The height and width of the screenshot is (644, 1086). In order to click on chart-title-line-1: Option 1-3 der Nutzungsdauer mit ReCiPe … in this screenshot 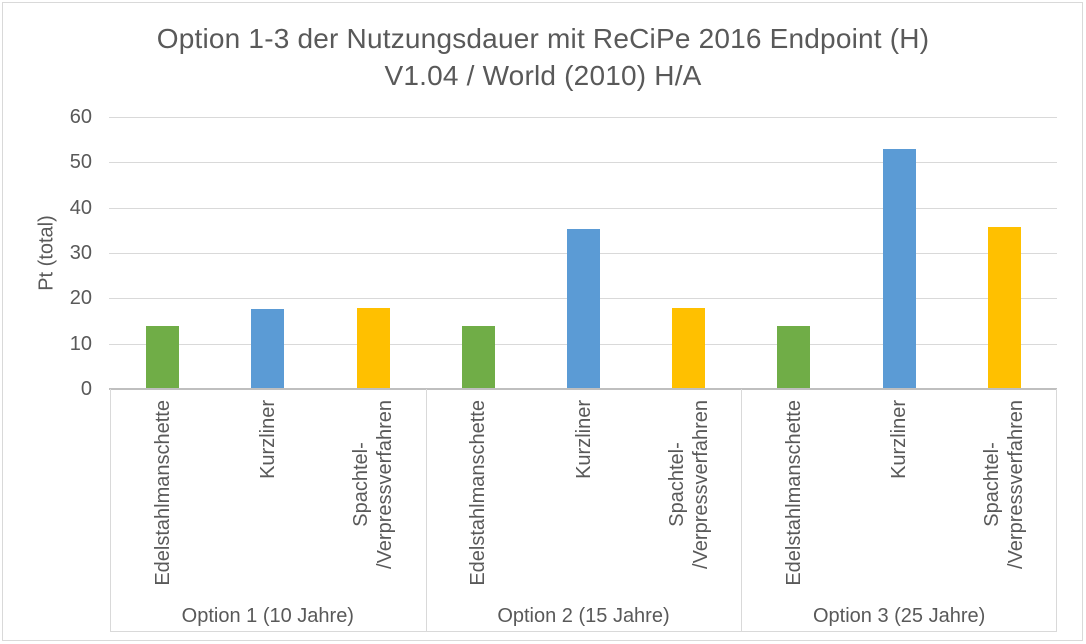, I will do `click(543, 38)`.